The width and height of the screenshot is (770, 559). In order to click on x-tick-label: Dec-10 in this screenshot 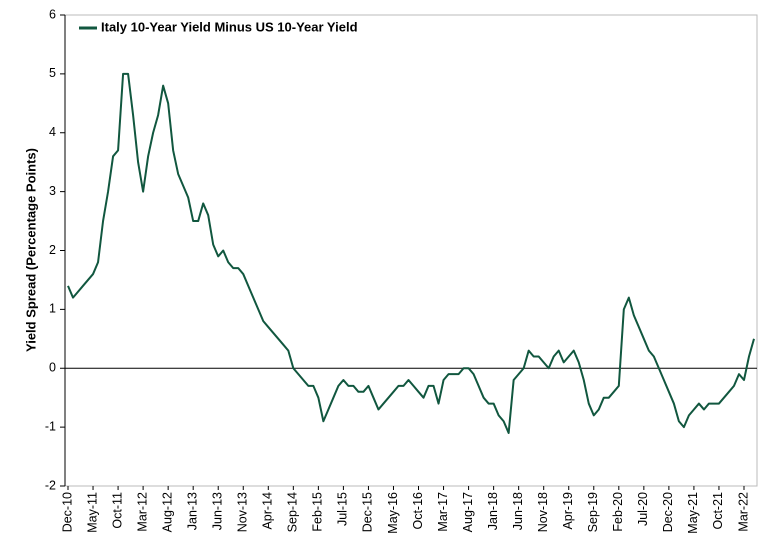, I will do `click(67, 512)`.